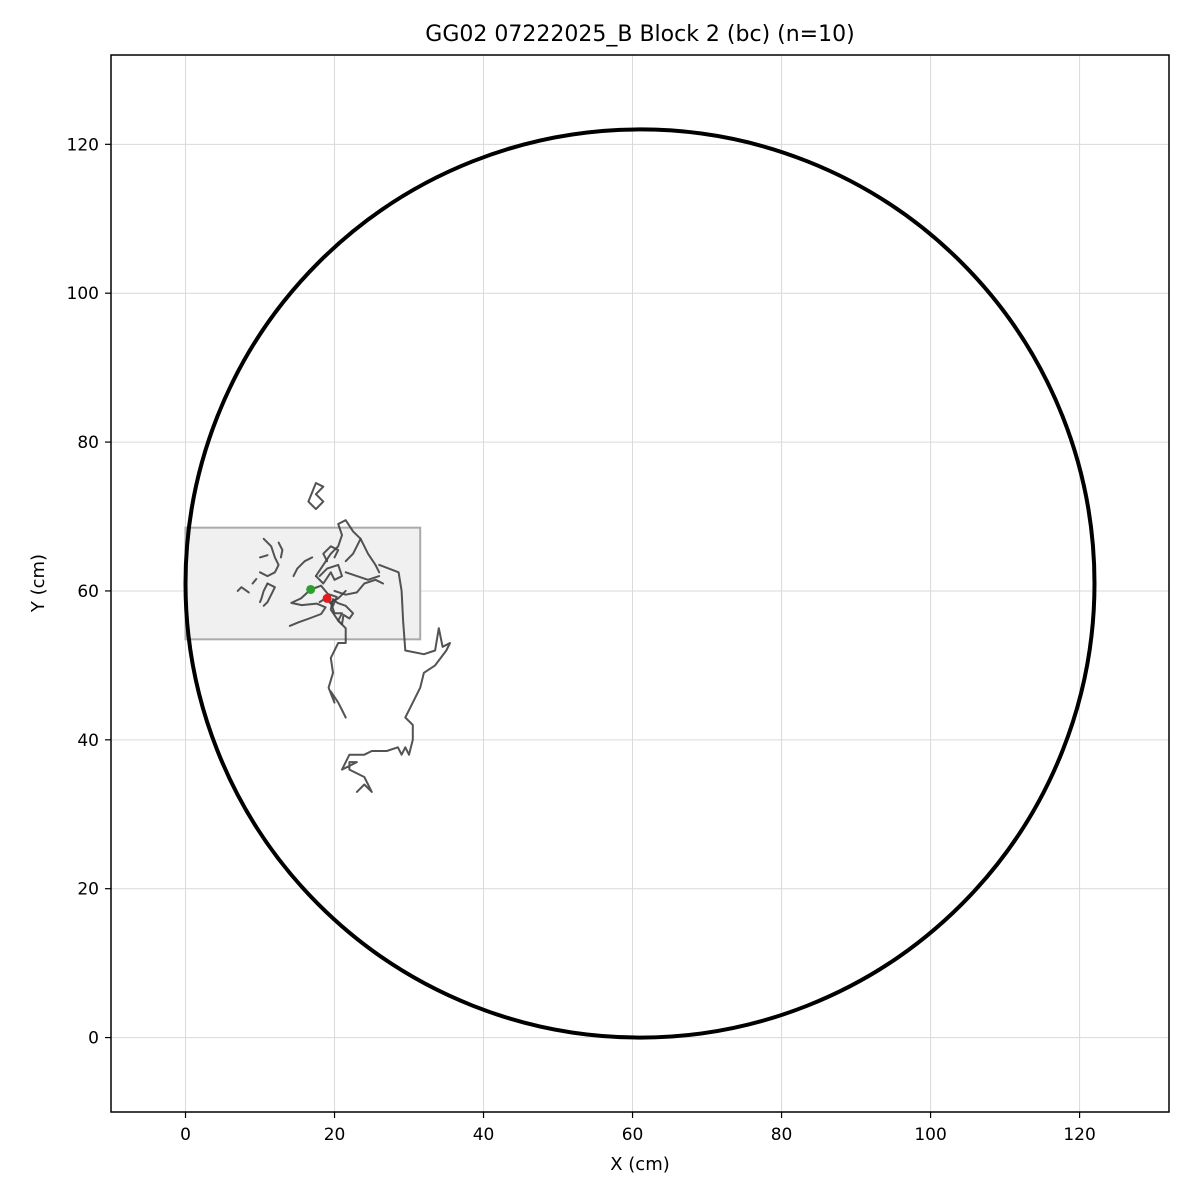 This screenshot has height=1200, width=1200. I want to click on y-tick-label: 20, so click(88, 890).